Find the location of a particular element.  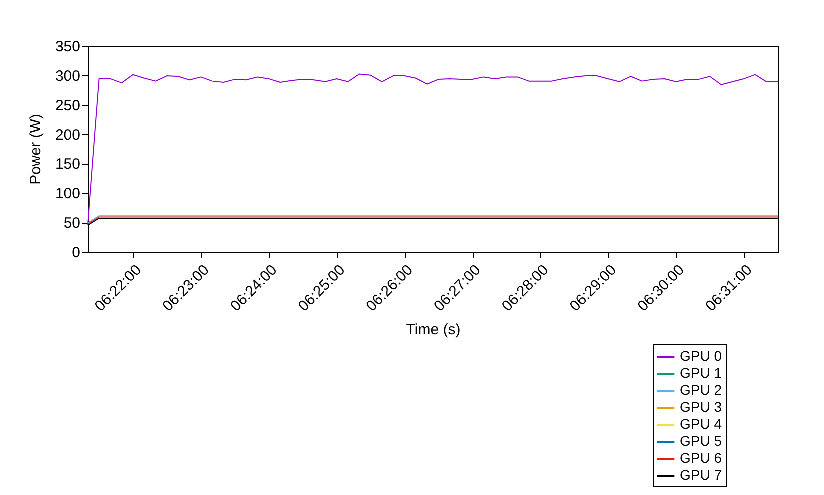

y-tick-label: 100 is located at coordinates (67, 194).